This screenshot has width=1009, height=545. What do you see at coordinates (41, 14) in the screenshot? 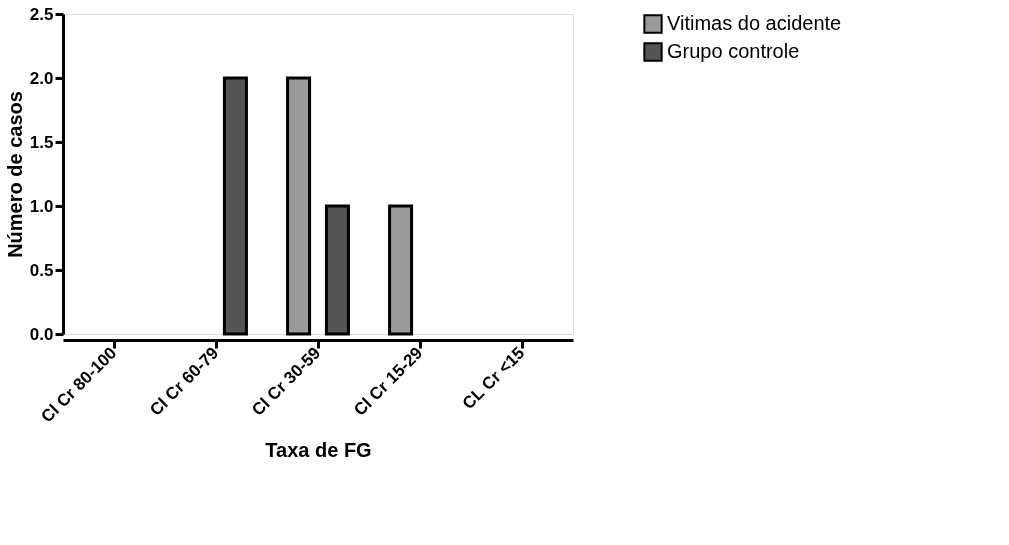
I see `y-tick-label: 2.5` at bounding box center [41, 14].